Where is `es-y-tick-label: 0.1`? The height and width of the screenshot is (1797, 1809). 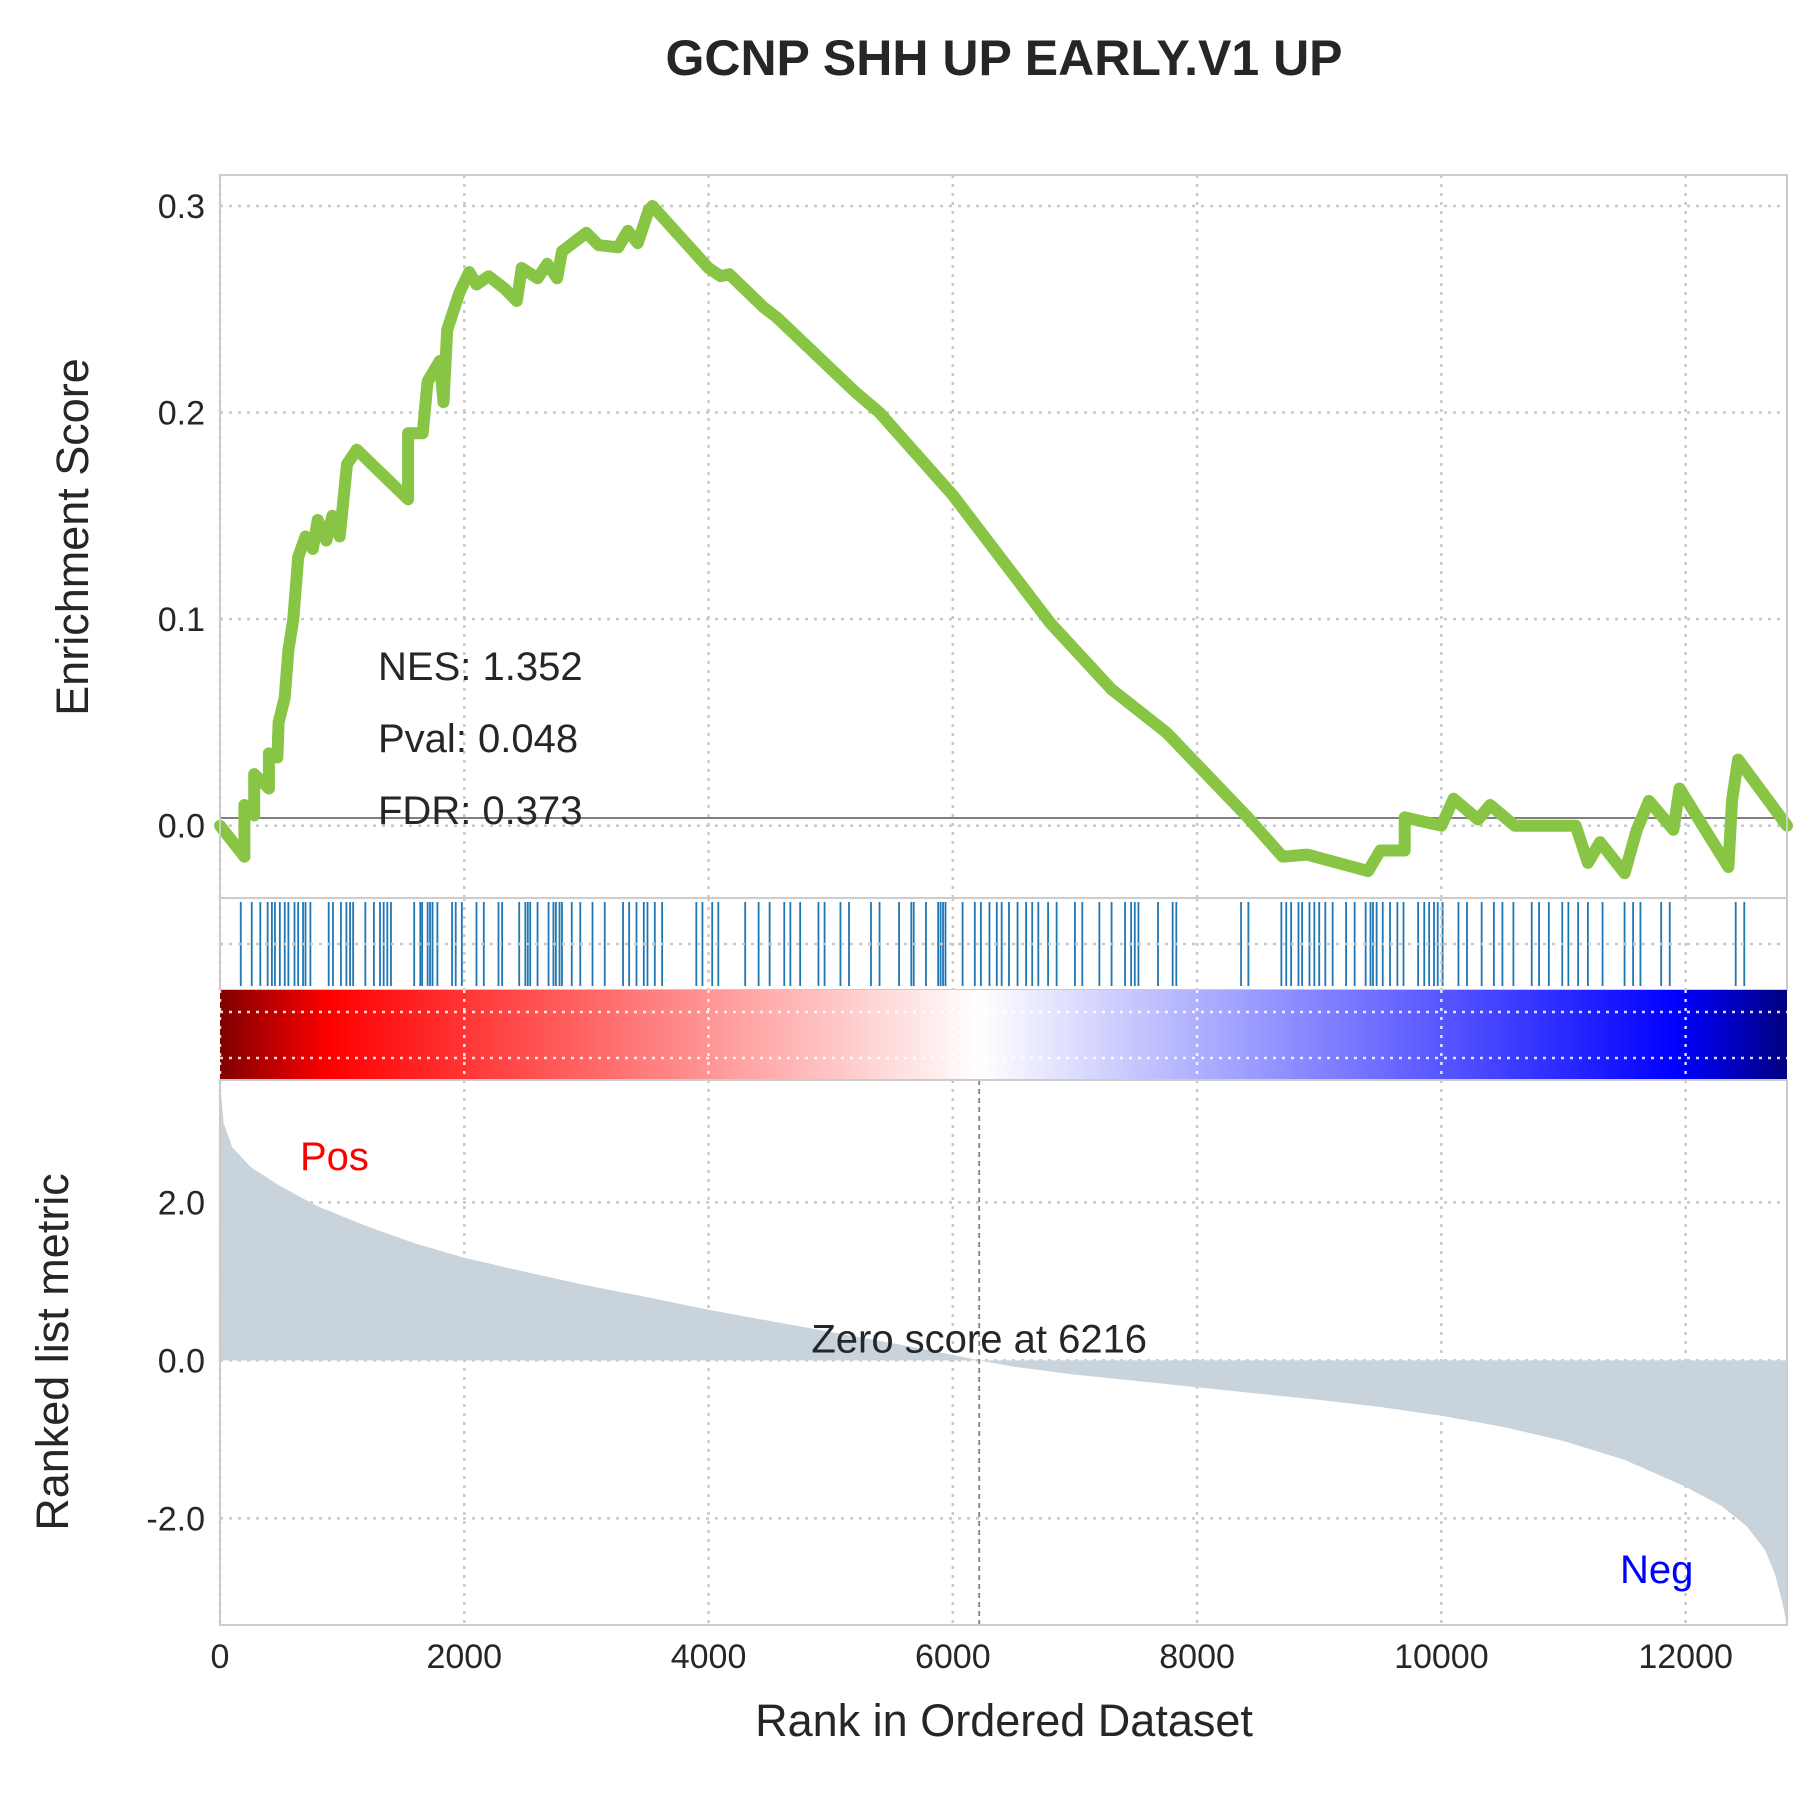 es-y-tick-label: 0.1 is located at coordinates (181, 620).